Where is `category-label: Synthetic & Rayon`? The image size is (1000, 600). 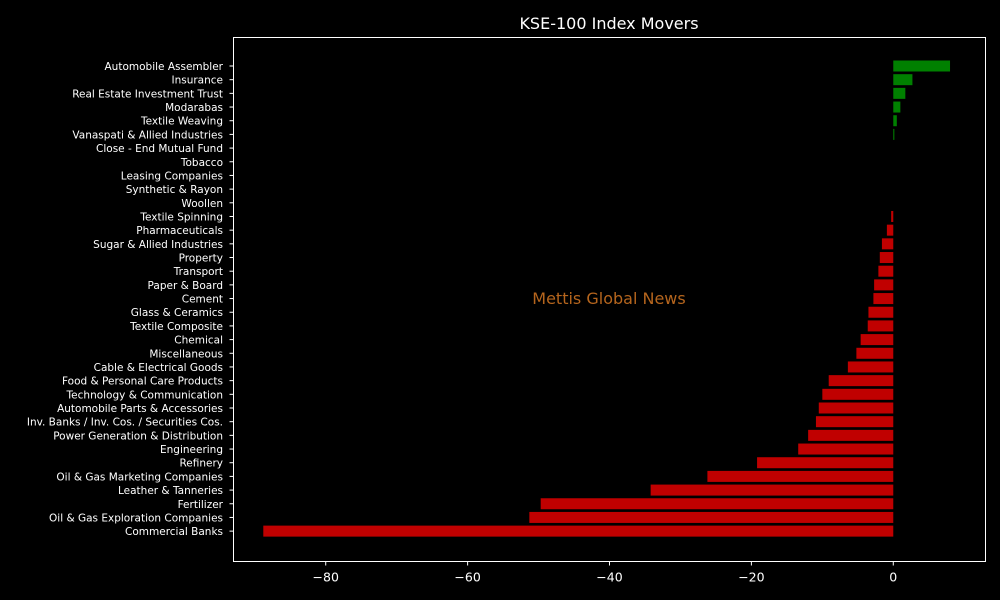
category-label: Synthetic & Rayon is located at coordinates (174, 190).